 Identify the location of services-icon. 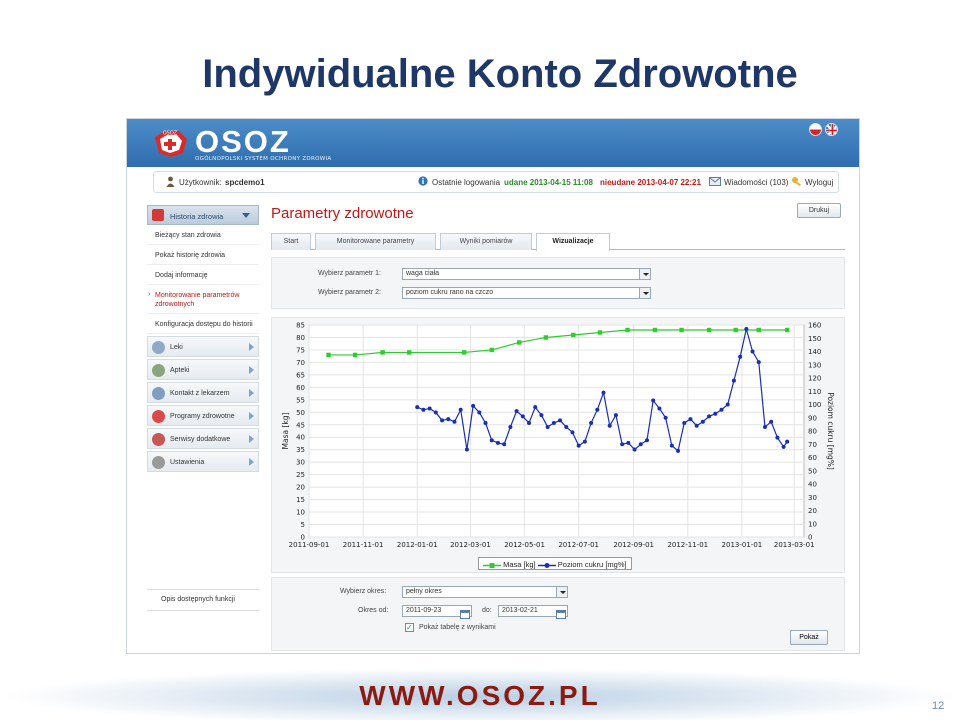
(158, 439).